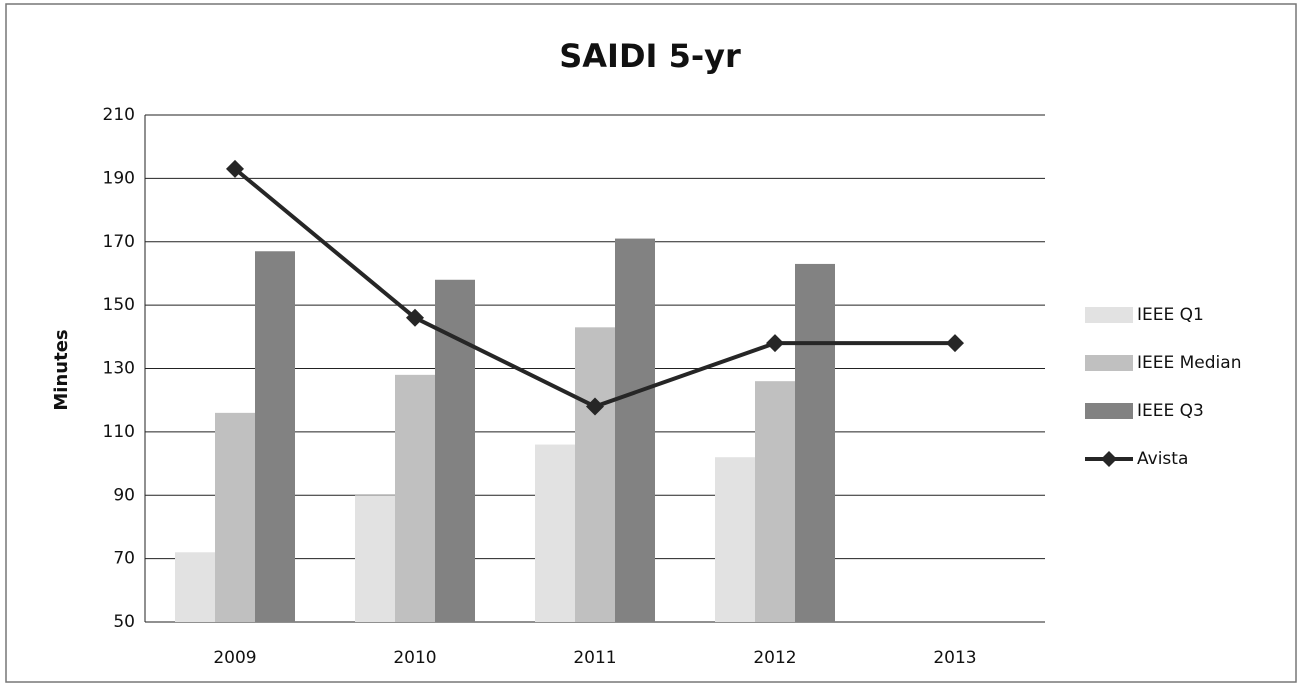  What do you see at coordinates (1170, 411) in the screenshot?
I see `legend-label: IEEE Q3` at bounding box center [1170, 411].